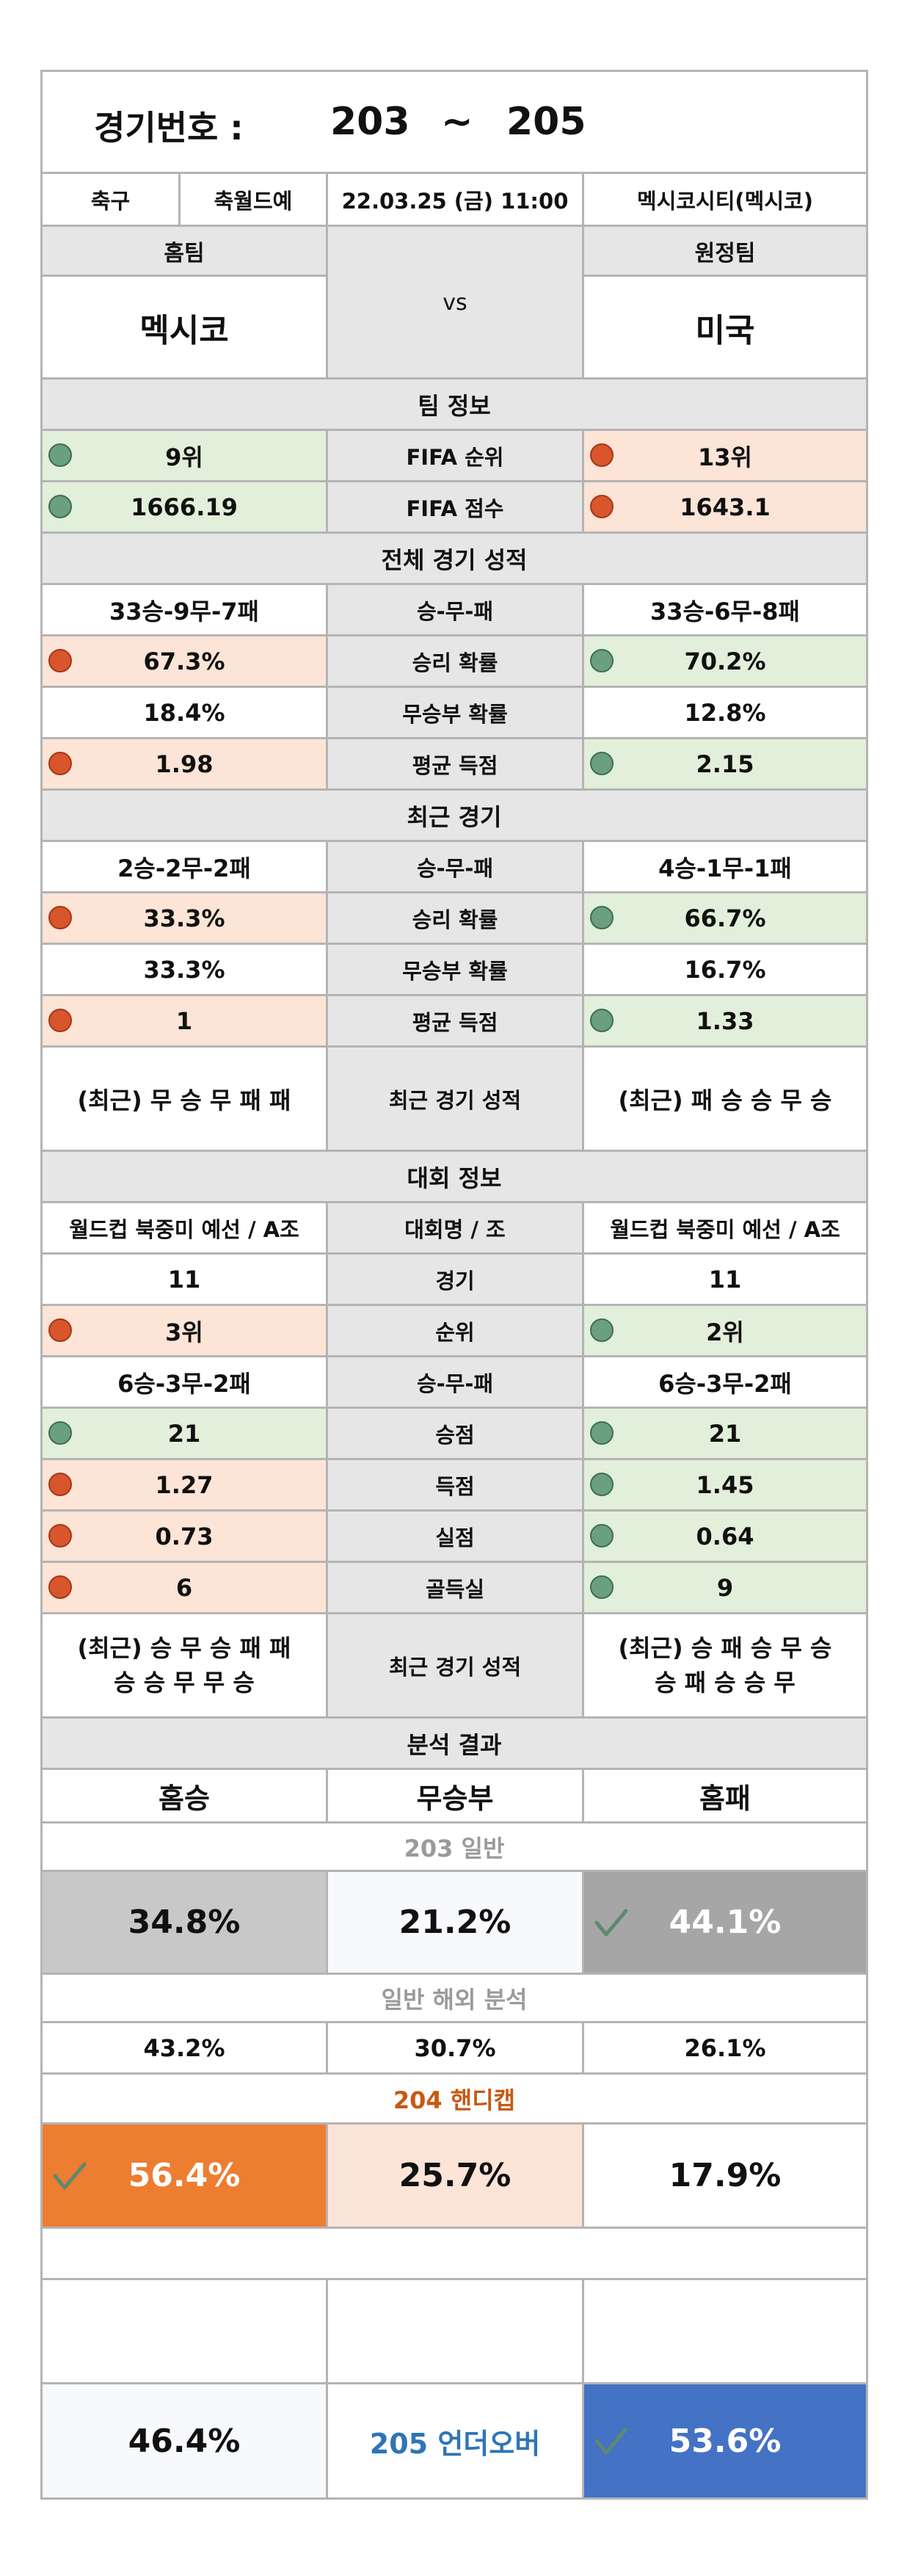 This screenshot has width=910, height=2576. Describe the element at coordinates (725, 252) in the screenshot. I see `away-team-label: 원정팀` at that location.